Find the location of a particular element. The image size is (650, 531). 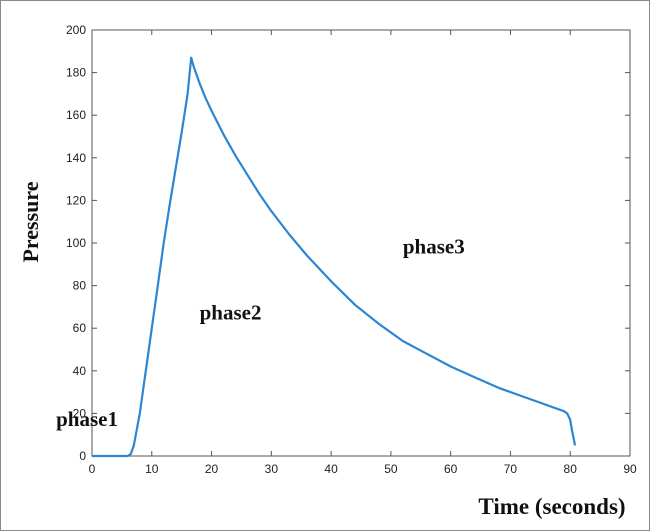

phase-annotation: phase3 is located at coordinates (434, 247).